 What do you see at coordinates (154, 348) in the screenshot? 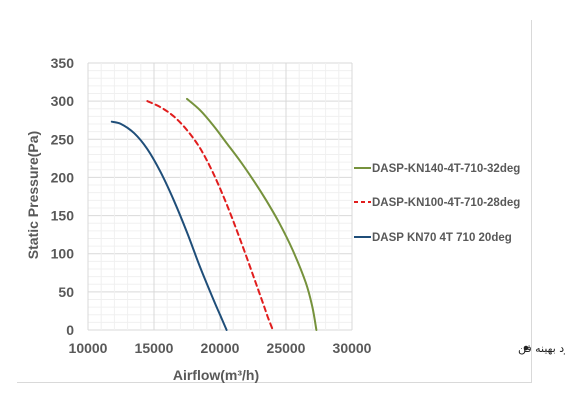
I see `x-tick-label: 15000` at bounding box center [154, 348].